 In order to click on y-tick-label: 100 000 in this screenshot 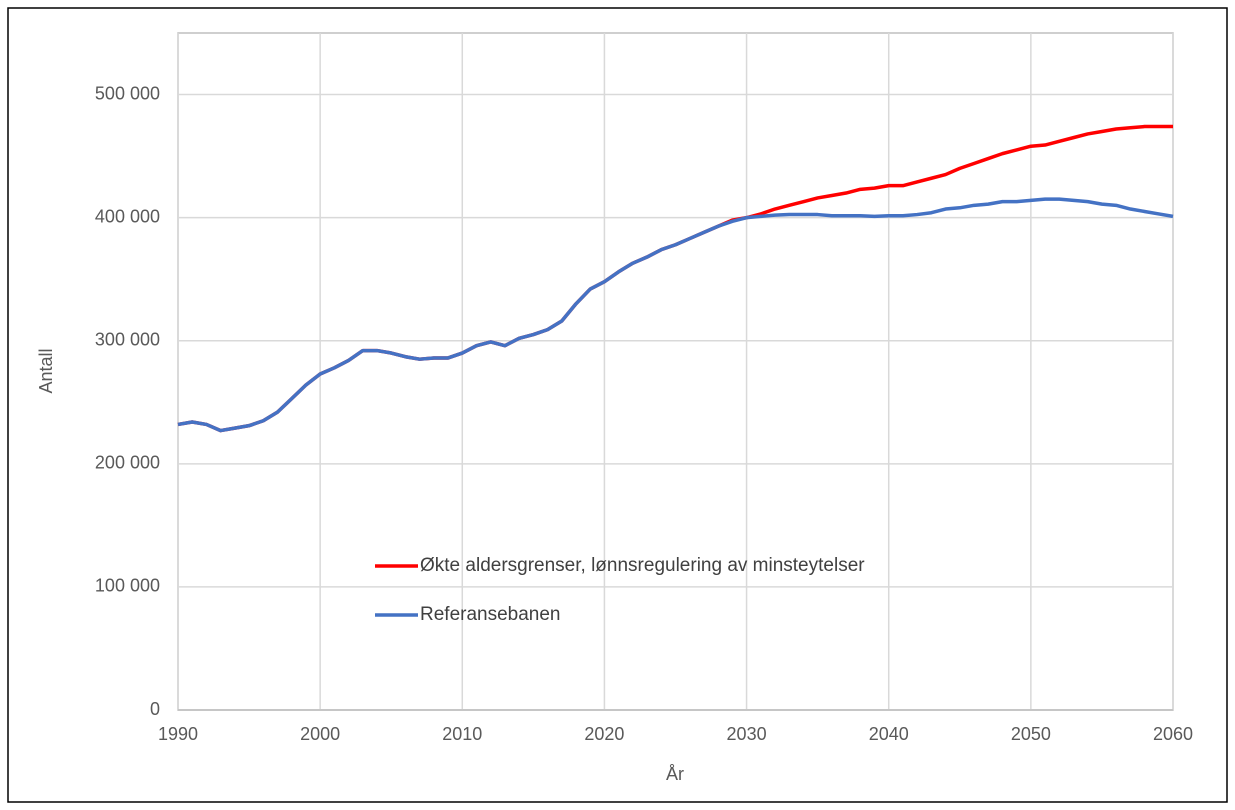, I will do `click(127, 586)`.